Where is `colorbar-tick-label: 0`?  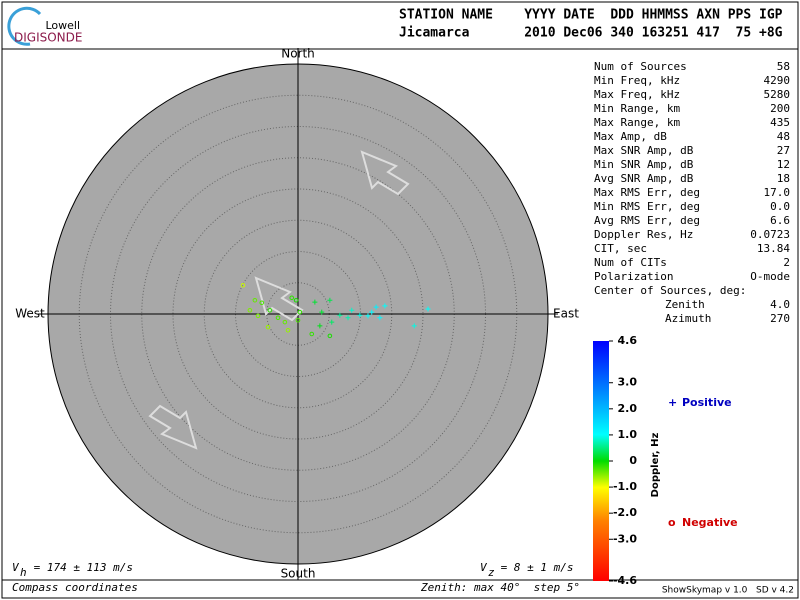 colorbar-tick-label: 0 is located at coordinates (633, 460).